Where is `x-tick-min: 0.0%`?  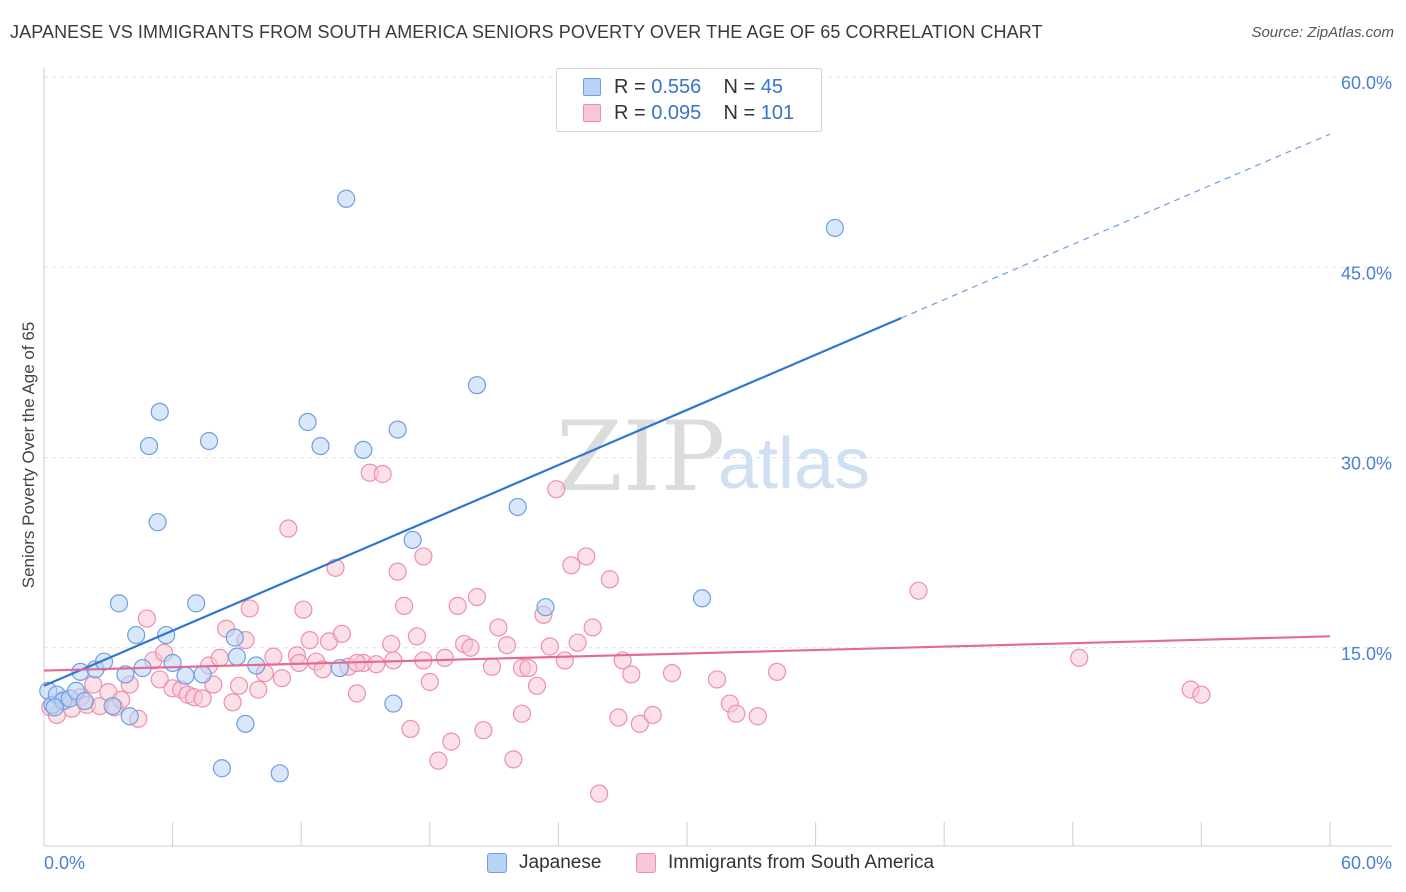
x-tick-min: 0.0% is located at coordinates (64, 863).